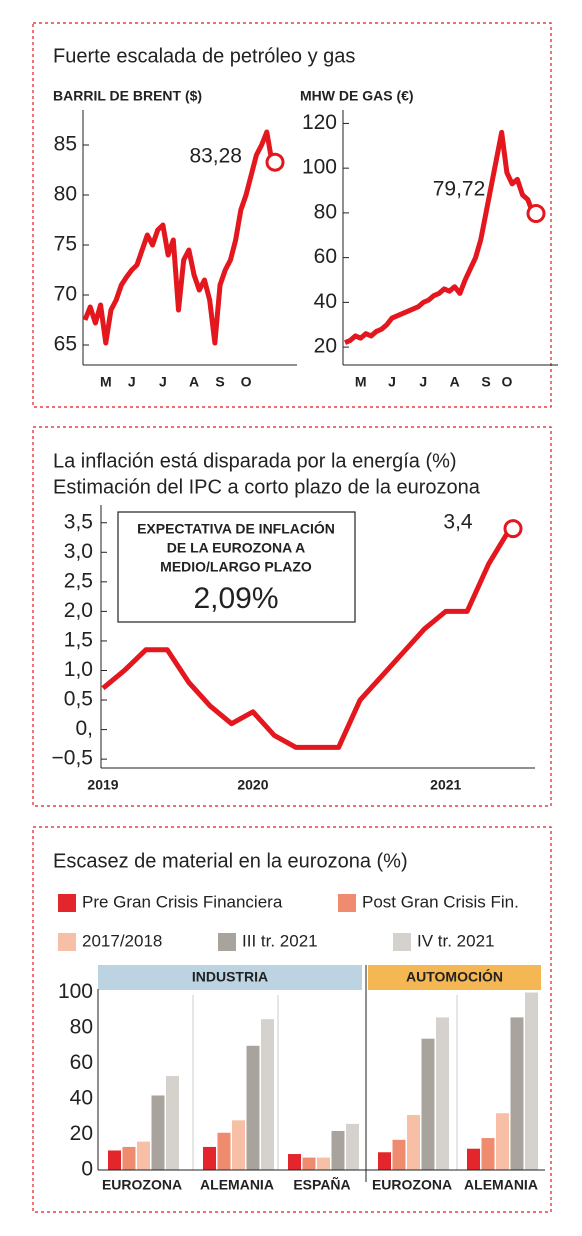 Image resolution: width=582 pixels, height=1236 pixels. Describe the element at coordinates (235, 598) in the screenshot. I see `box-value: 2,09%` at that location.